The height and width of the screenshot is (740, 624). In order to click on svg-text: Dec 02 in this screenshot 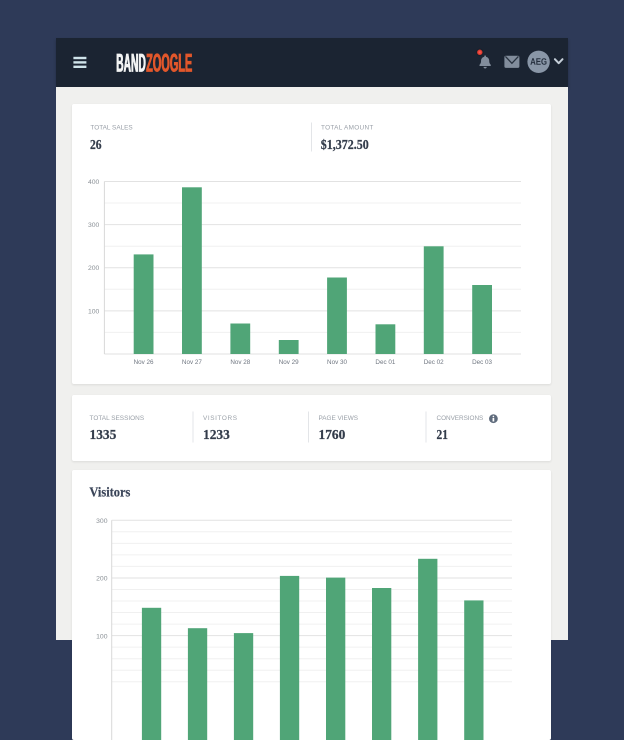, I will do `click(434, 362)`.